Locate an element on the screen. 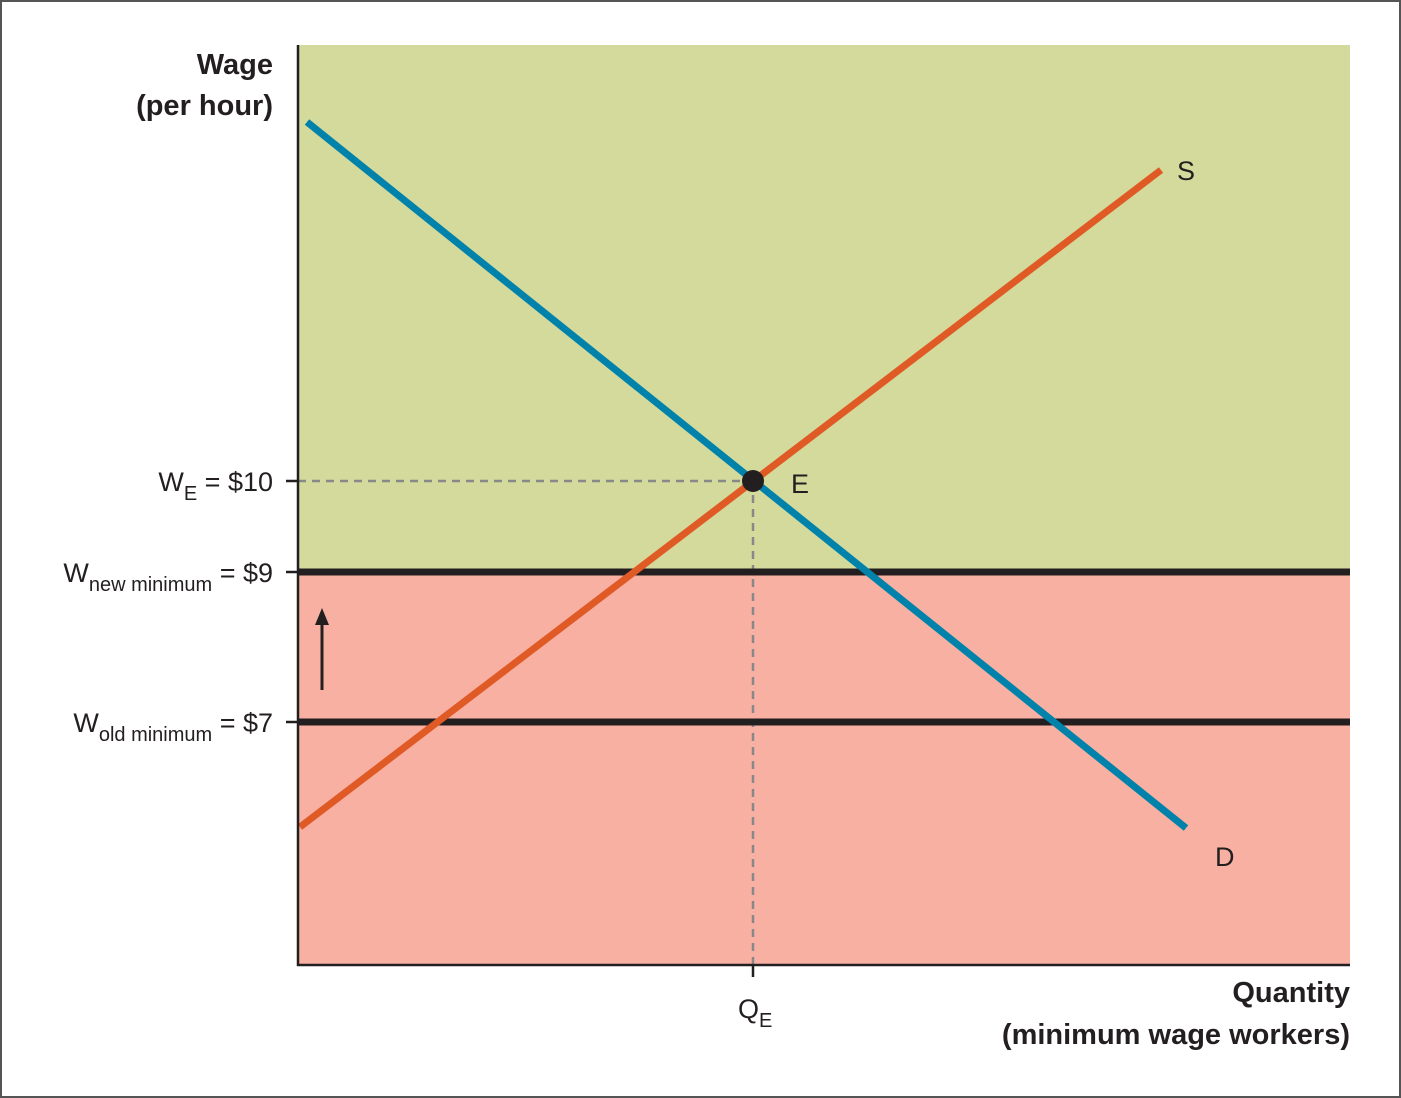  value-text: = $7 is located at coordinates (242, 723).